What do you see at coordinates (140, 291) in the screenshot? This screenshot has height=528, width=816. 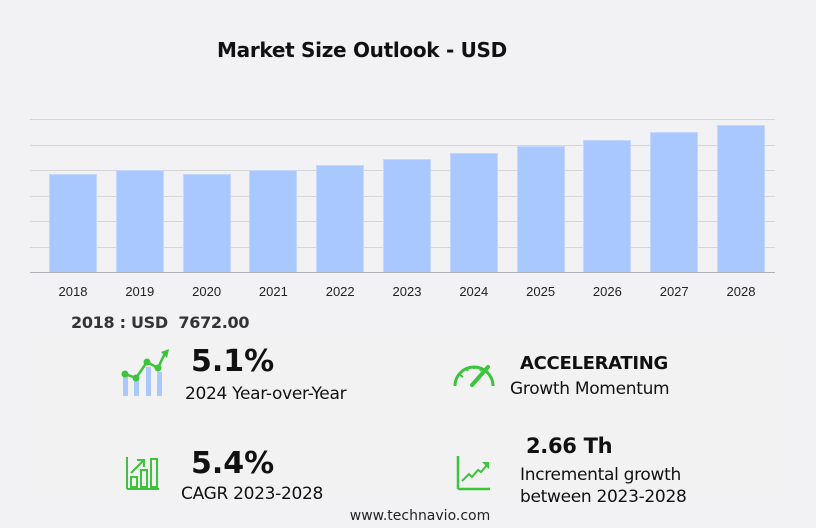 I see `x-axis-label: 2019` at bounding box center [140, 291].